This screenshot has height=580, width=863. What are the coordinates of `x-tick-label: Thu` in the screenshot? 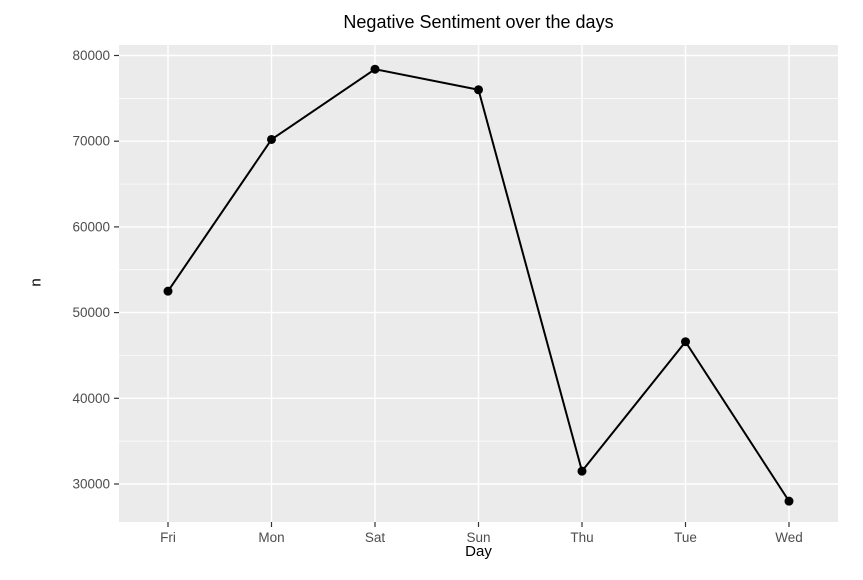 It's located at (581, 537).